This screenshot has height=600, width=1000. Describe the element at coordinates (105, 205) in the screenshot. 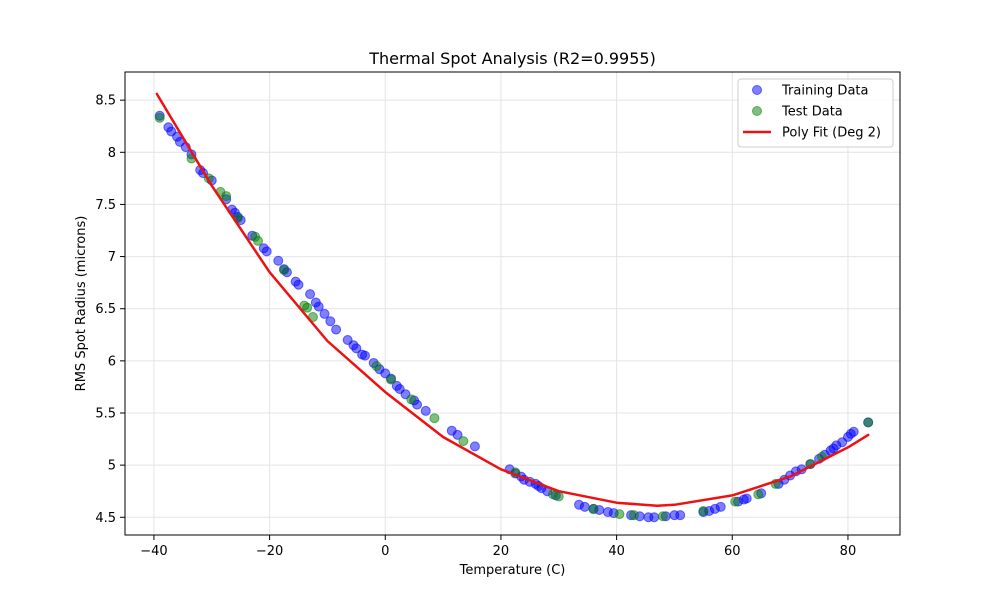

I see `y-tick-label: 7.5` at that location.